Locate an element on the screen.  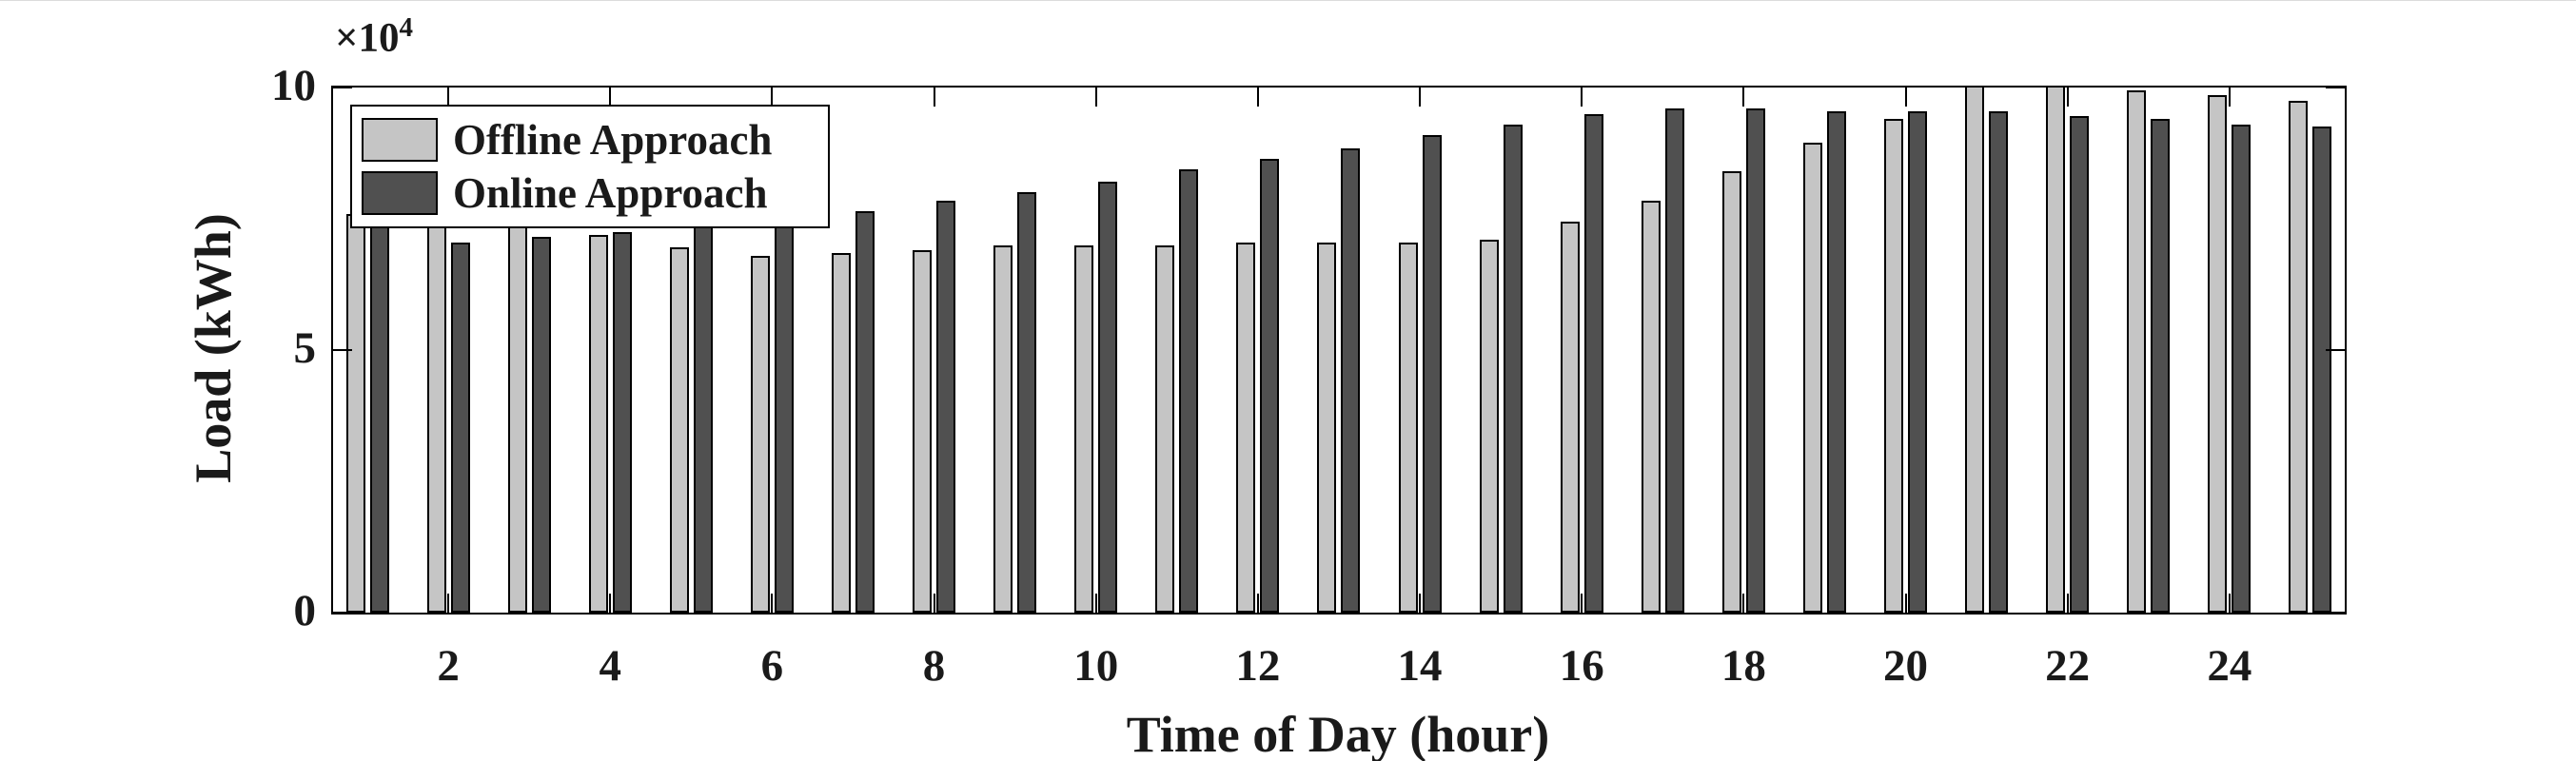
x-tick-label-16: 16 is located at coordinates (1581, 666).